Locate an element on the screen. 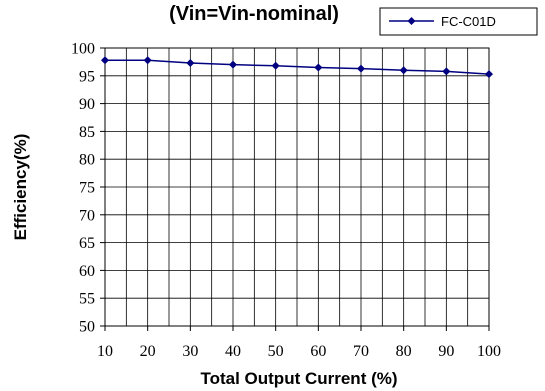  y-tick-label: 50 is located at coordinates (87, 327).